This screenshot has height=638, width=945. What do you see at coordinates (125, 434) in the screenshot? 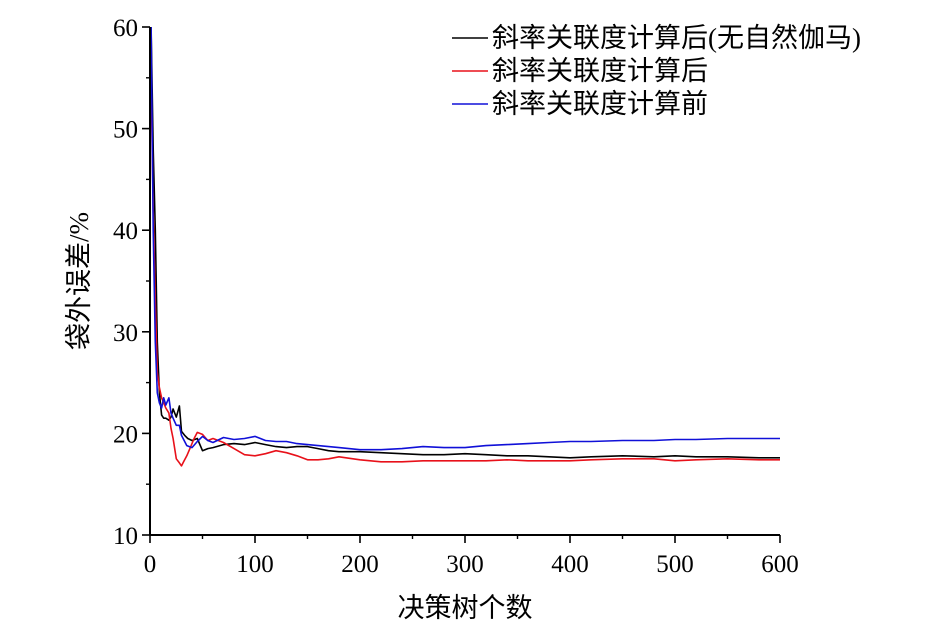
I see `y-tick-label: 20` at bounding box center [125, 434].